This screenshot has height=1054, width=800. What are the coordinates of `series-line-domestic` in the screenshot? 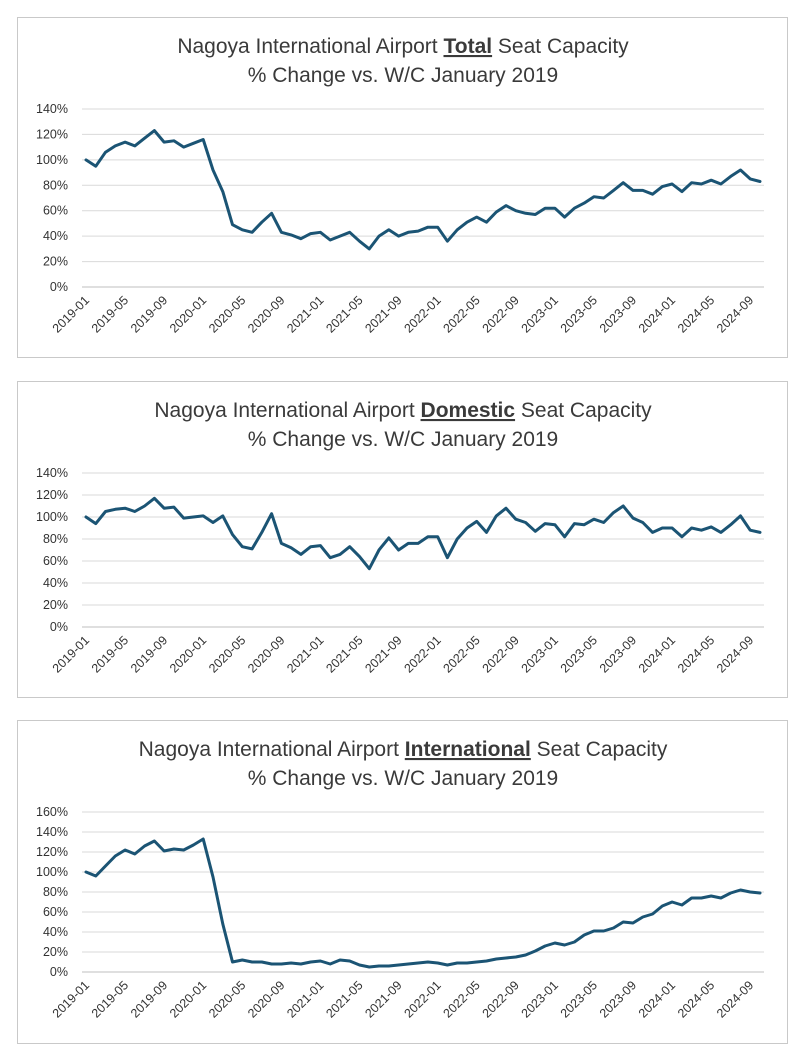 It's located at (423, 533).